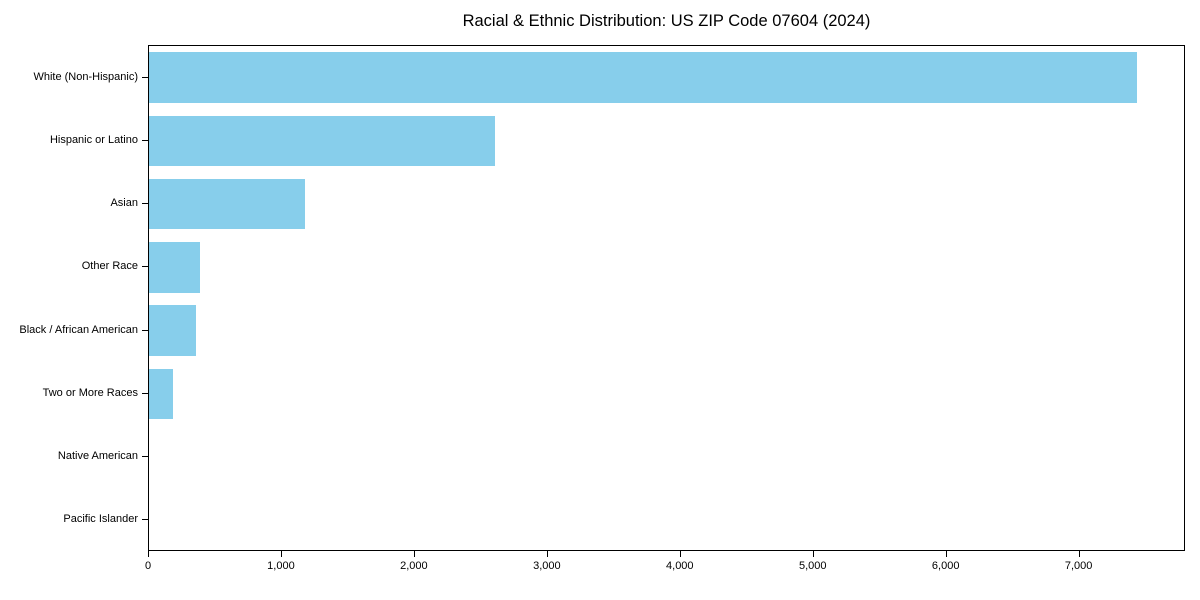  What do you see at coordinates (161, 394) in the screenshot?
I see `bar-two-or-more-races` at bounding box center [161, 394].